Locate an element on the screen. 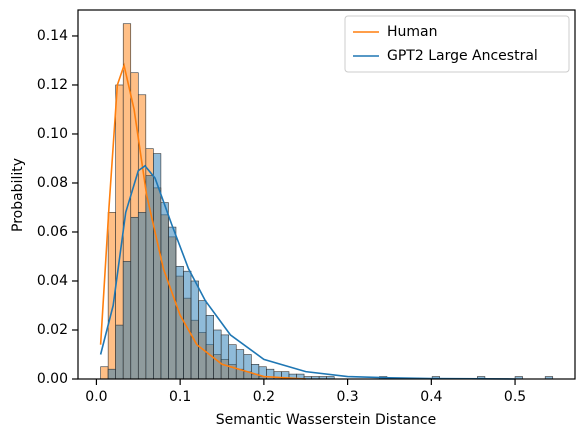 The width and height of the screenshot is (583, 438). y-axis-label: Probability is located at coordinates (18, 195).